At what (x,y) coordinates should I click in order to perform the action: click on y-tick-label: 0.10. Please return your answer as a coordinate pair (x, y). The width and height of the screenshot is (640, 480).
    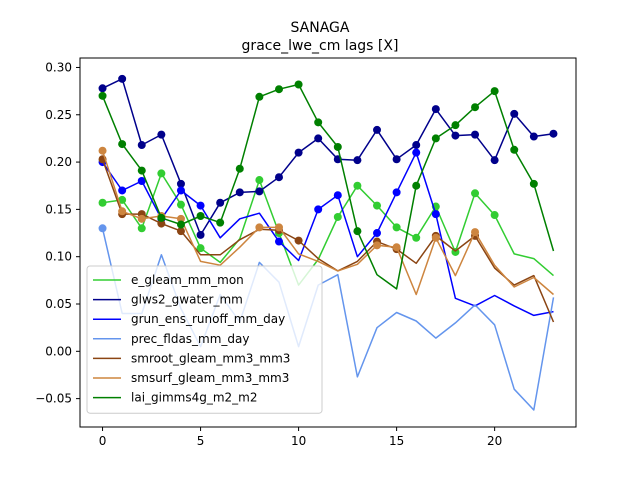
    Looking at the image, I should click on (58, 257).